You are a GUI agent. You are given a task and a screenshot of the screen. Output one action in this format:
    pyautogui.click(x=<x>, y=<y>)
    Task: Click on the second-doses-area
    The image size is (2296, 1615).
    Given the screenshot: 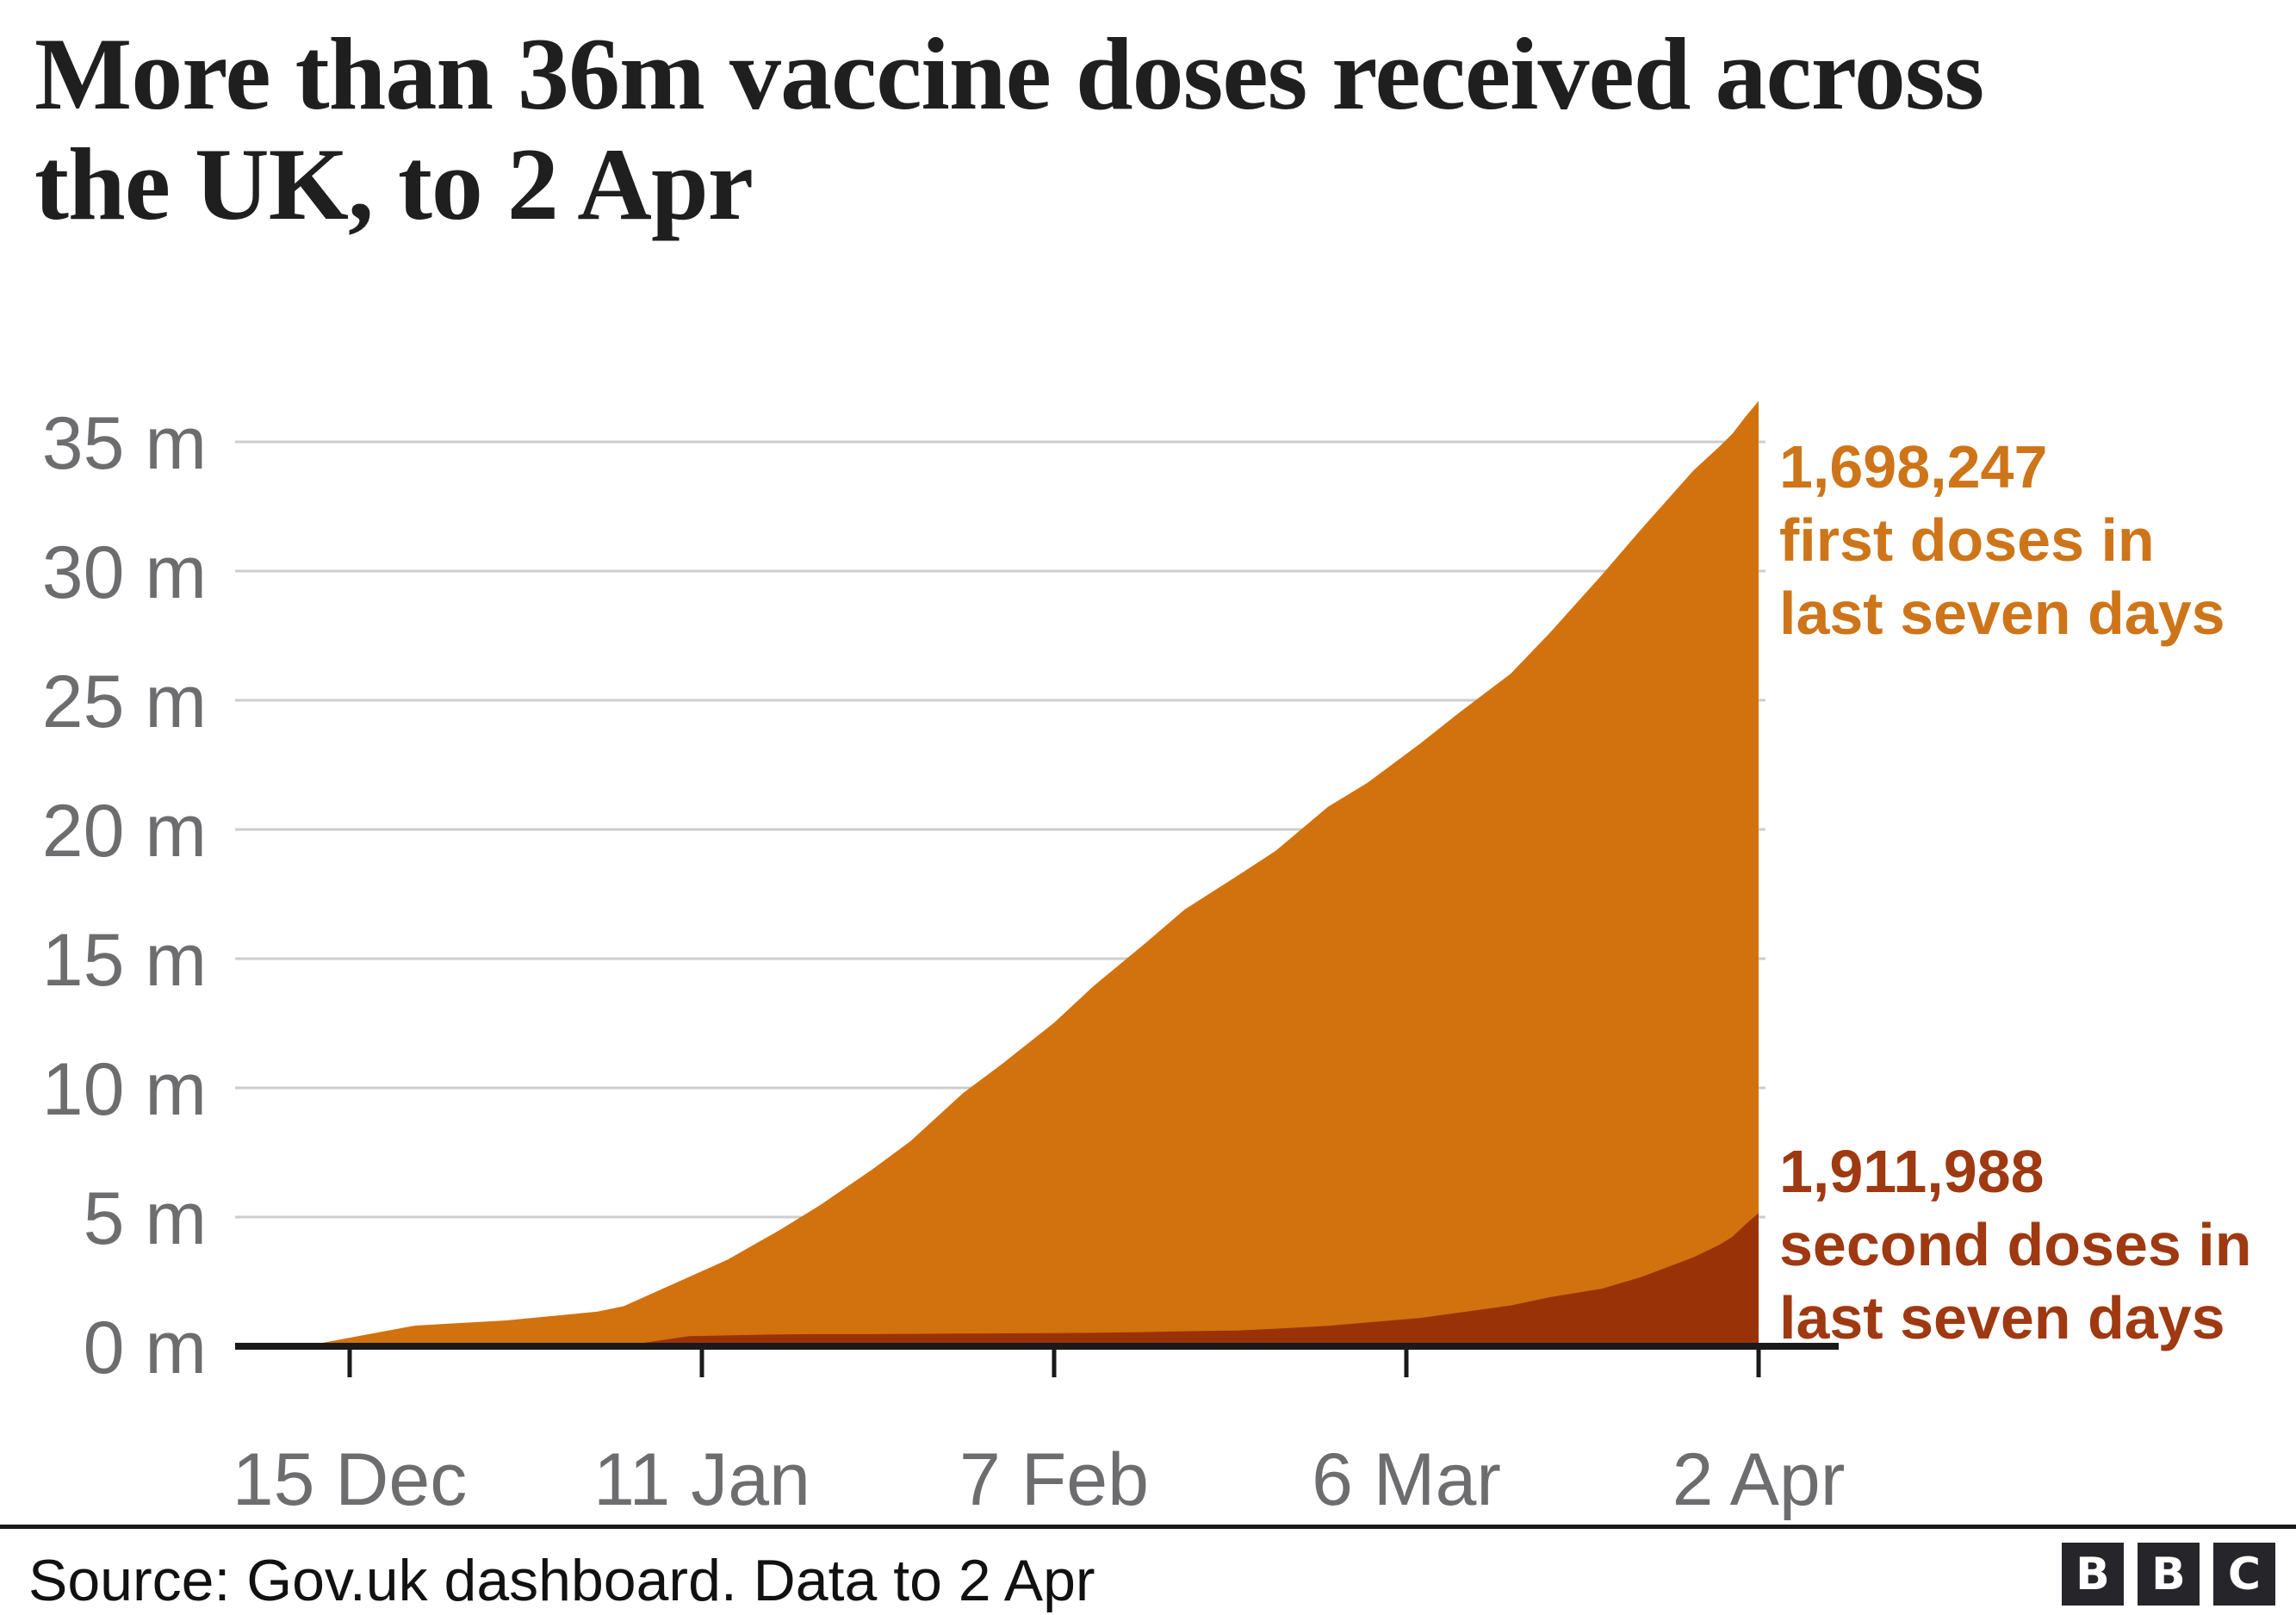 What is the action you would take?
    pyautogui.click(x=1041, y=1279)
    